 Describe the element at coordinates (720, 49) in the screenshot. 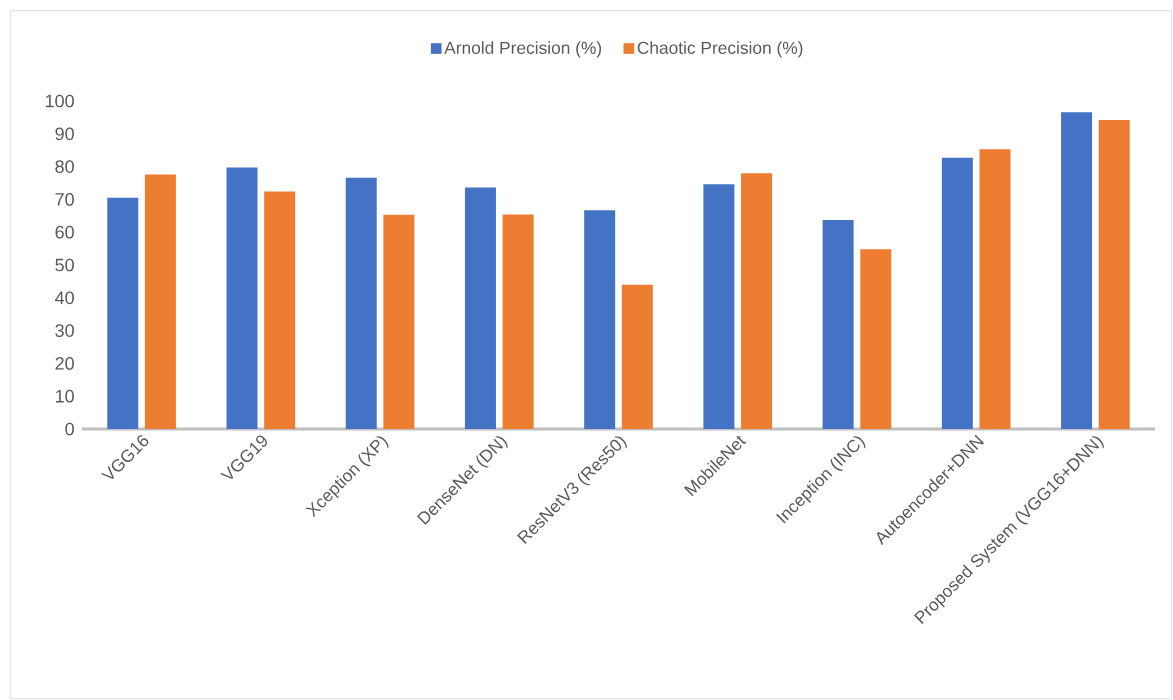

I see `legend-label: Chaotic Precision (%)` at that location.